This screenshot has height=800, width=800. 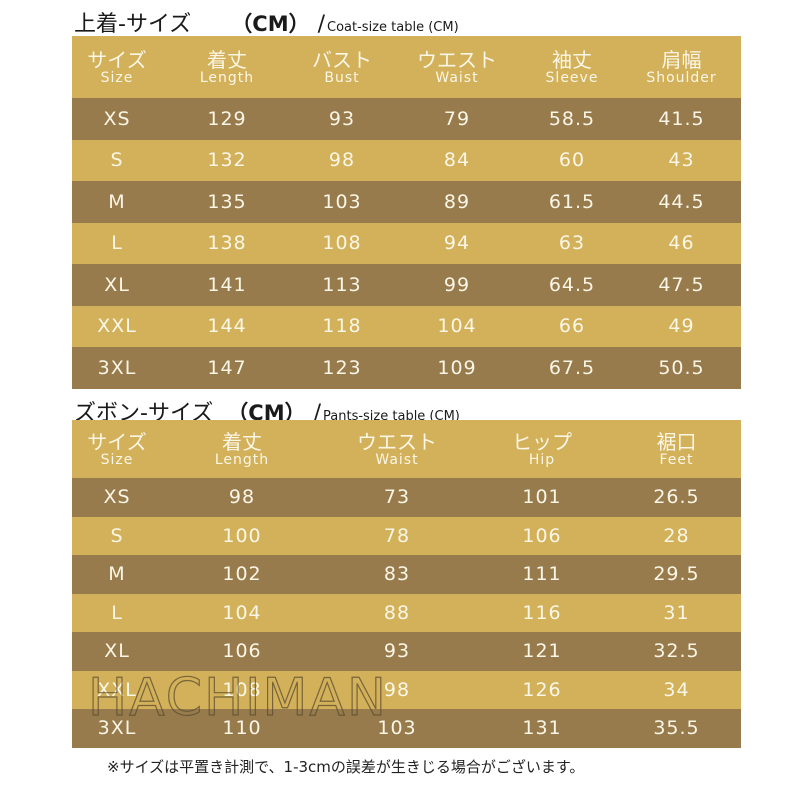 What do you see at coordinates (144, 413) in the screenshot?
I see `pants-title-jp: ズボン-サイズ` at bounding box center [144, 413].